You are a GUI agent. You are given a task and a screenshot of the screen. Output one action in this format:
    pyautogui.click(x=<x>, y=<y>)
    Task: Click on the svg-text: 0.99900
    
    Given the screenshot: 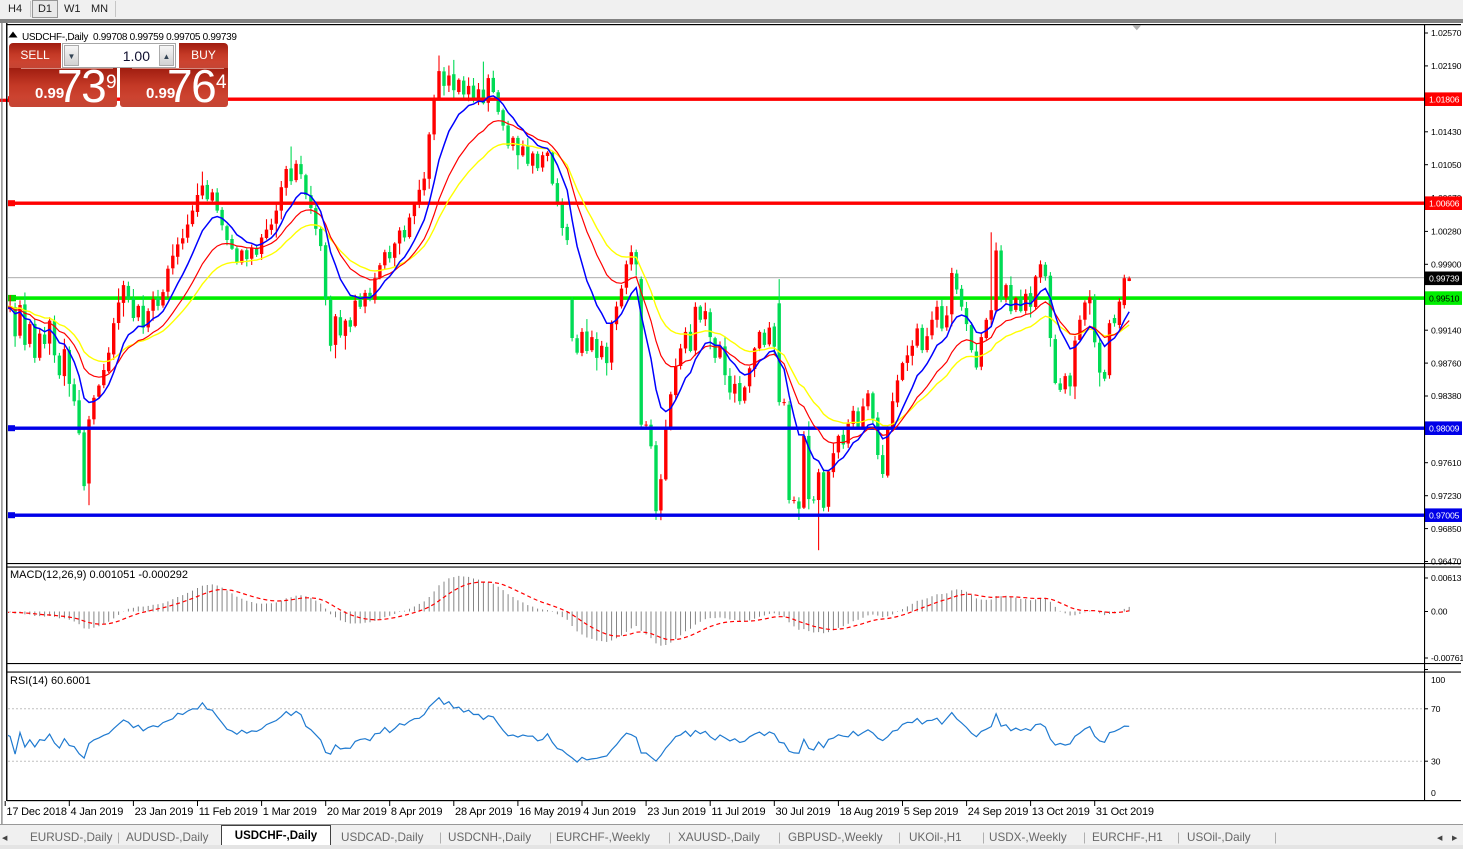 What is the action you would take?
    pyautogui.click(x=1446, y=265)
    